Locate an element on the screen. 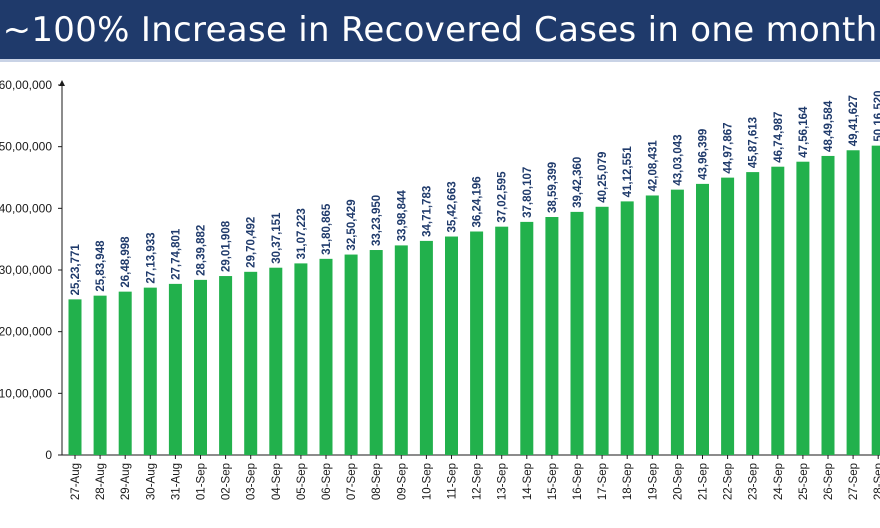 The width and height of the screenshot is (880, 528). data-label: 37,02,595 is located at coordinates (503, 197).